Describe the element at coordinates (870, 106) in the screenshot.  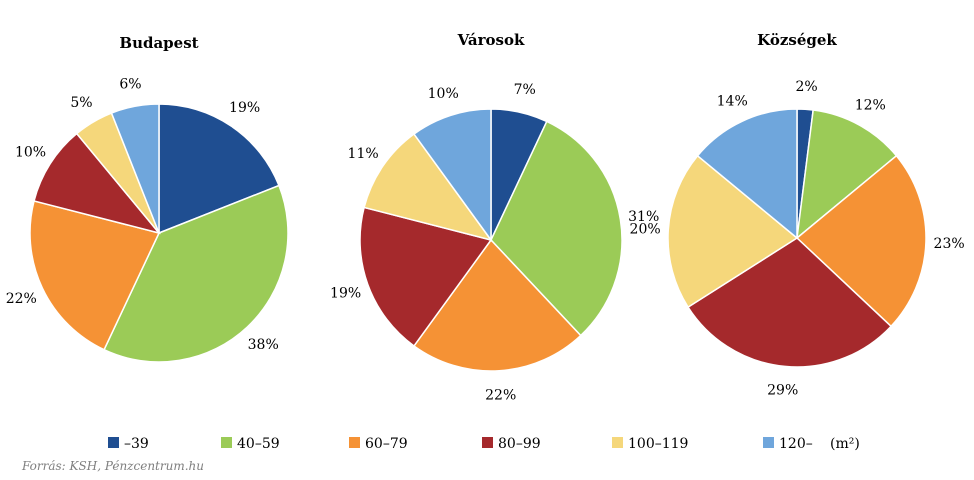
I see `slice-label: 12%` at that location.